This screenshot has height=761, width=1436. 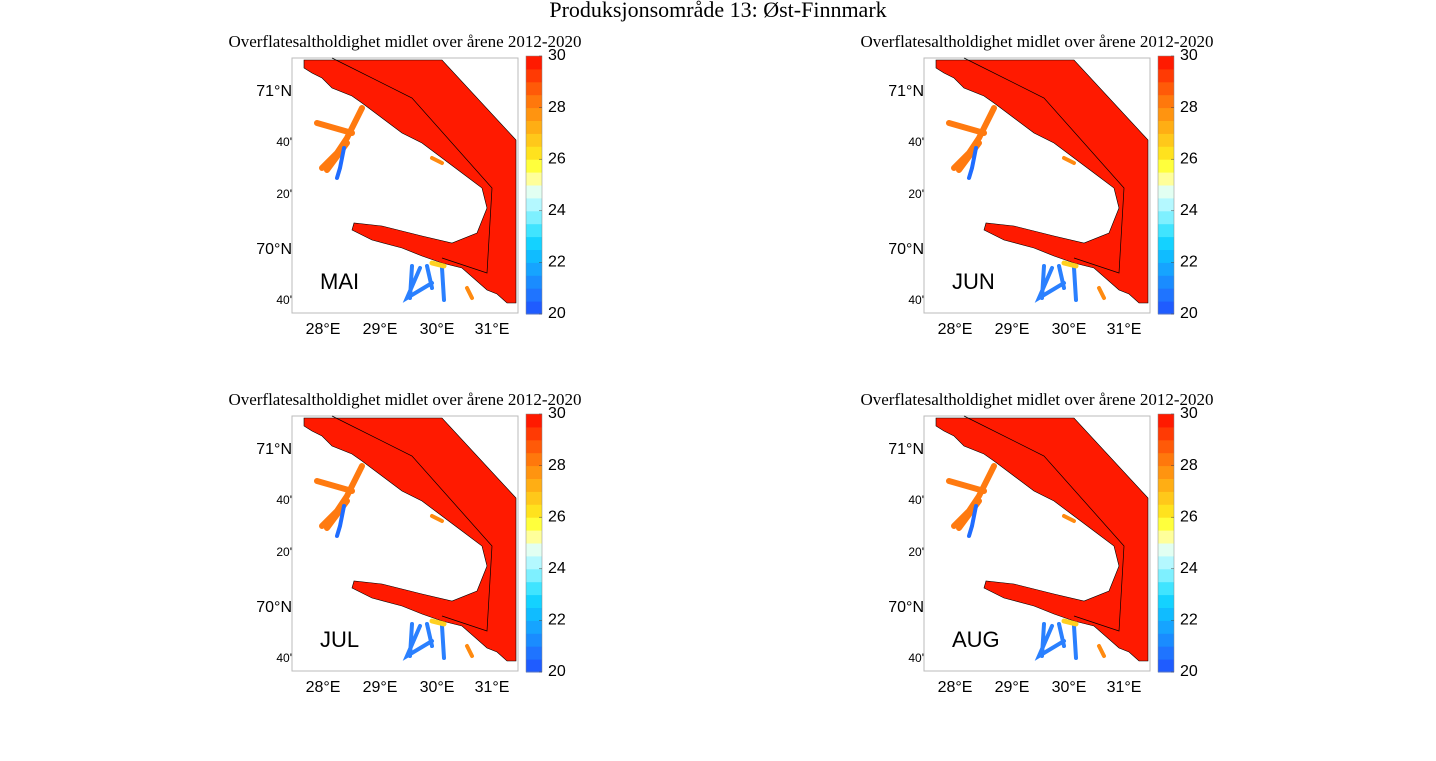 What do you see at coordinates (976, 639) in the screenshot?
I see `month-label: AUG` at bounding box center [976, 639].